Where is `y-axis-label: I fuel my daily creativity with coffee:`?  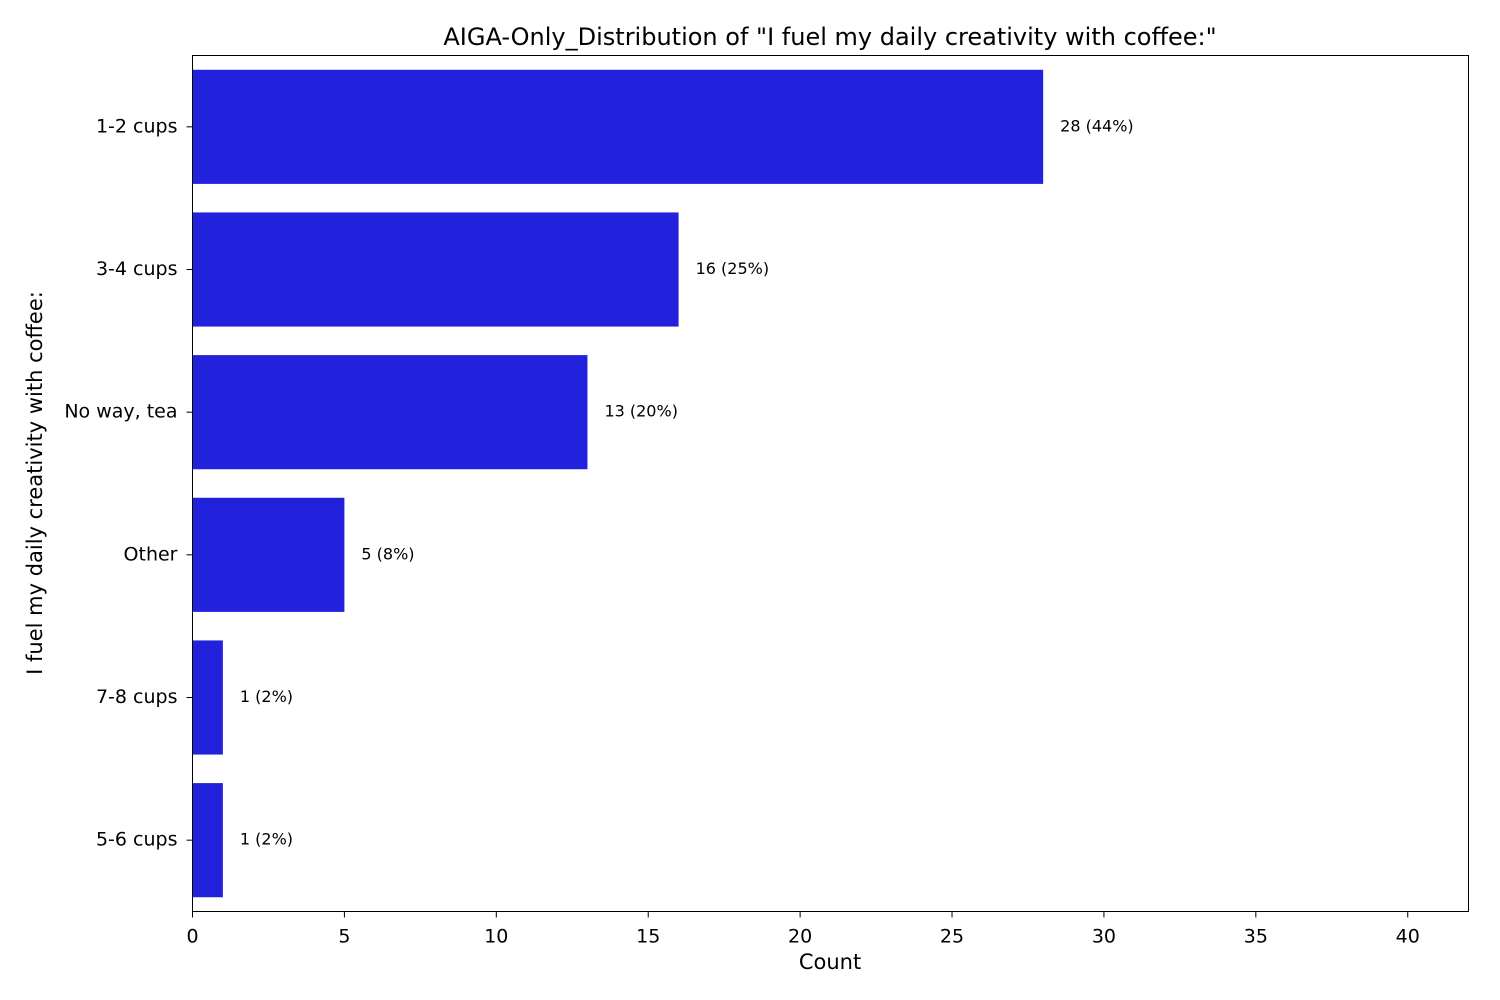 y-axis-label: I fuel my daily creativity with coffee: is located at coordinates (35, 483).